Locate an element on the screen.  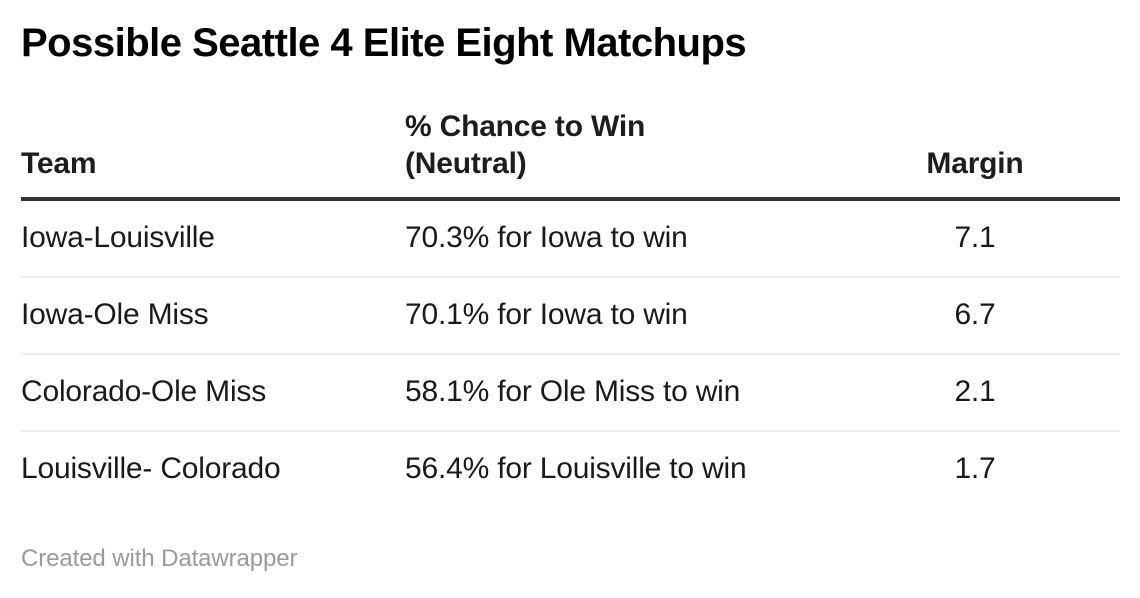
table-header: Team % Chance to Win (Neutral) Margin is located at coordinates (570, 154).